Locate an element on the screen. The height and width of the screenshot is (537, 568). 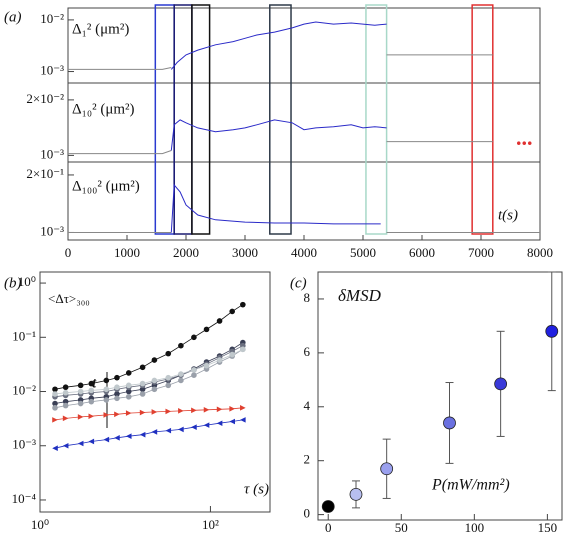
panel-label: (a) is located at coordinates (13, 17).